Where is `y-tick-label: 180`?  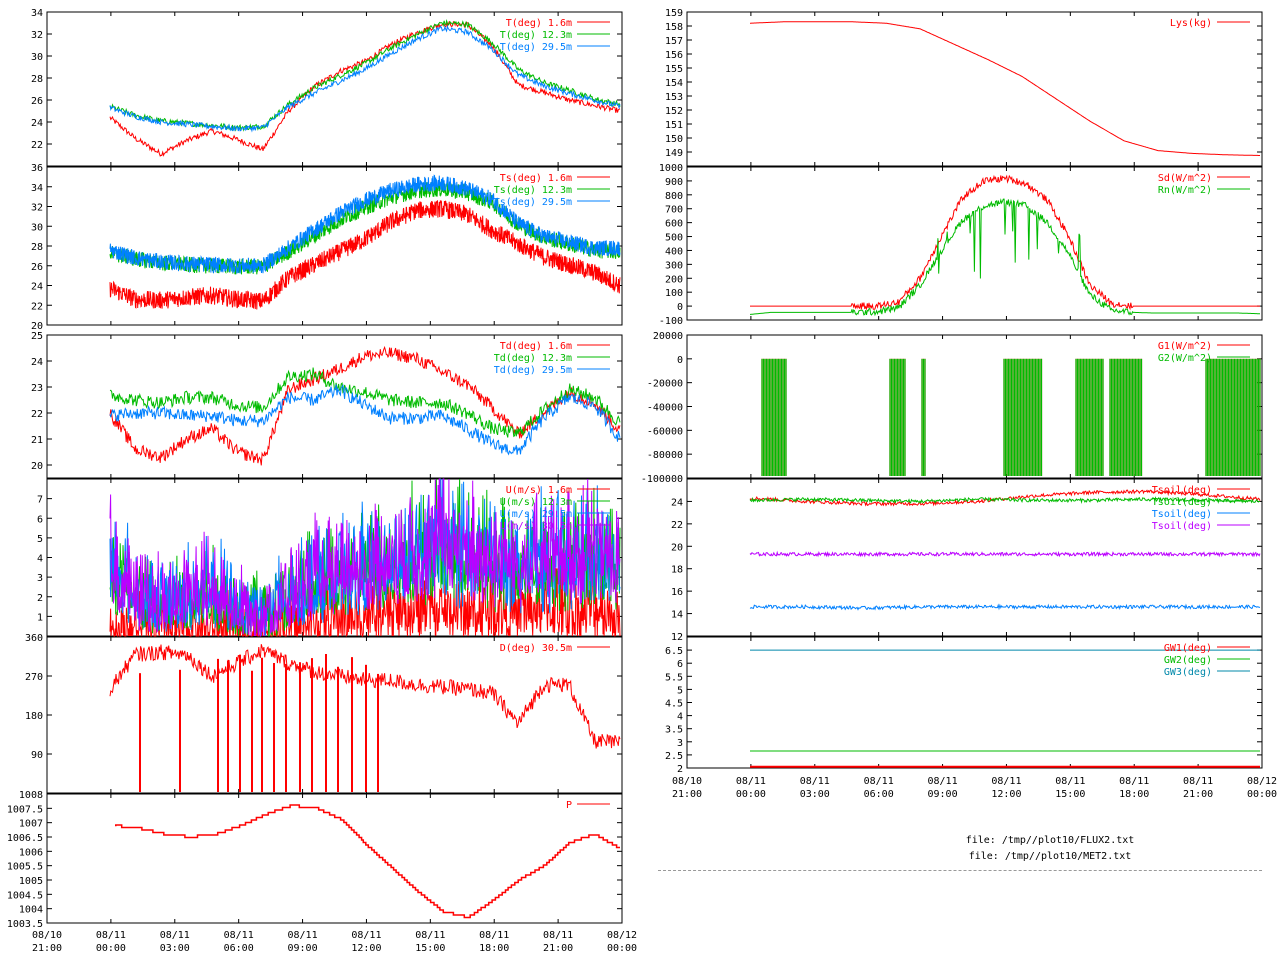
y-tick-label: 180 is located at coordinates (34, 716).